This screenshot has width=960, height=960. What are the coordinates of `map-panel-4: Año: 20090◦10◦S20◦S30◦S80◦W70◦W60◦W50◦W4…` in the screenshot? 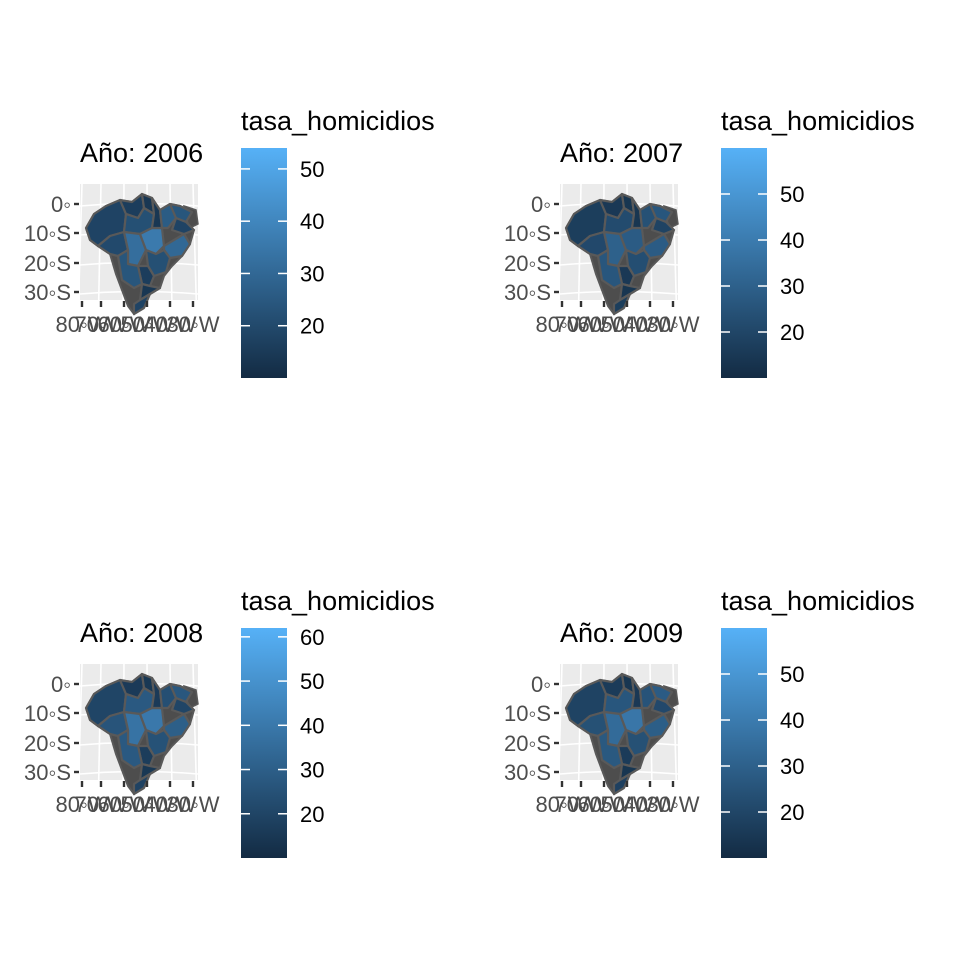 It's located at (709, 722).